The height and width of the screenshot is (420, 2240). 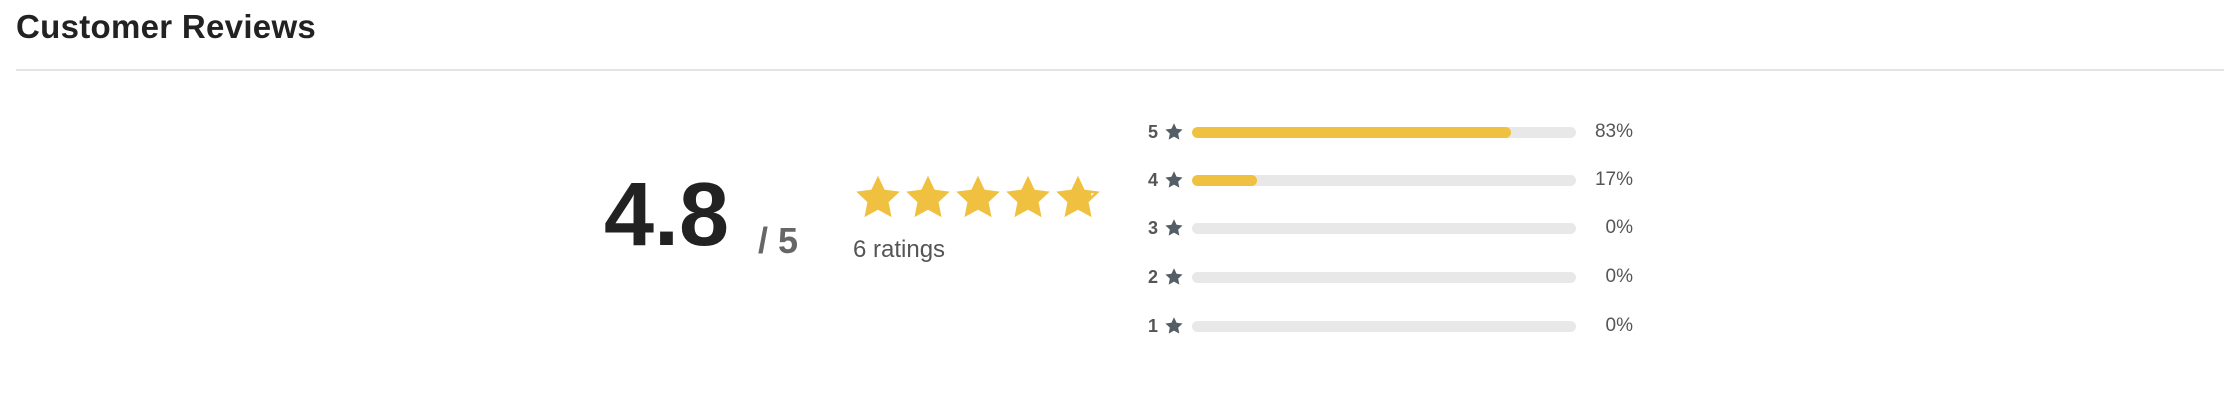 I want to click on star-rating, so click(x=978, y=198).